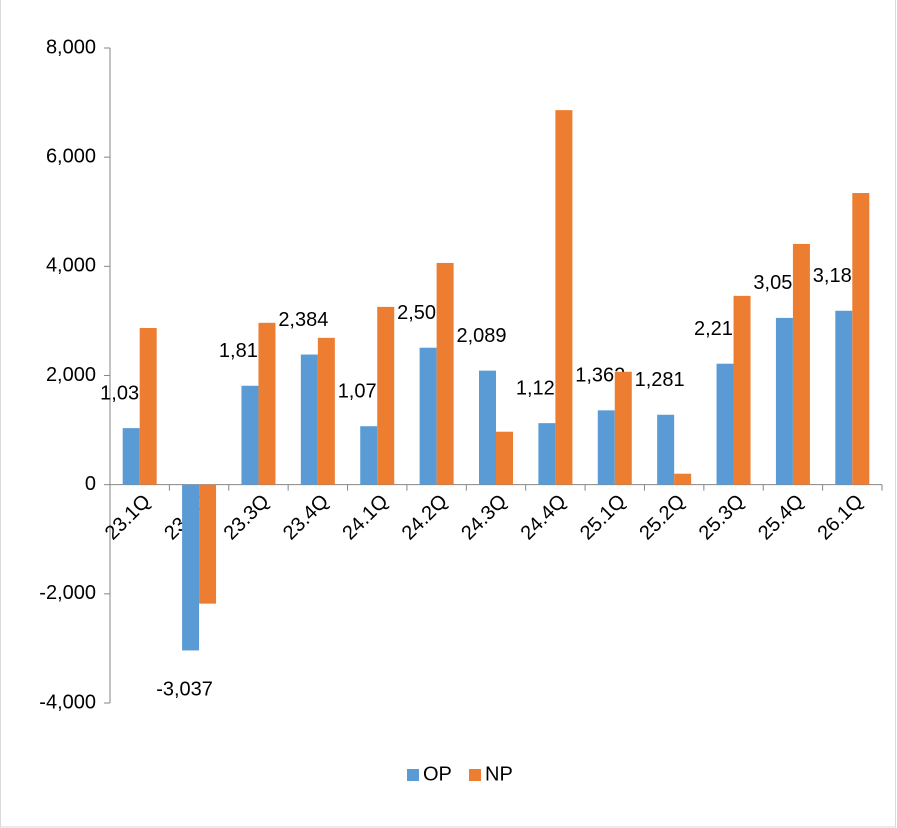  Describe the element at coordinates (499, 774) in the screenshot. I see `legend-label: NP` at that location.